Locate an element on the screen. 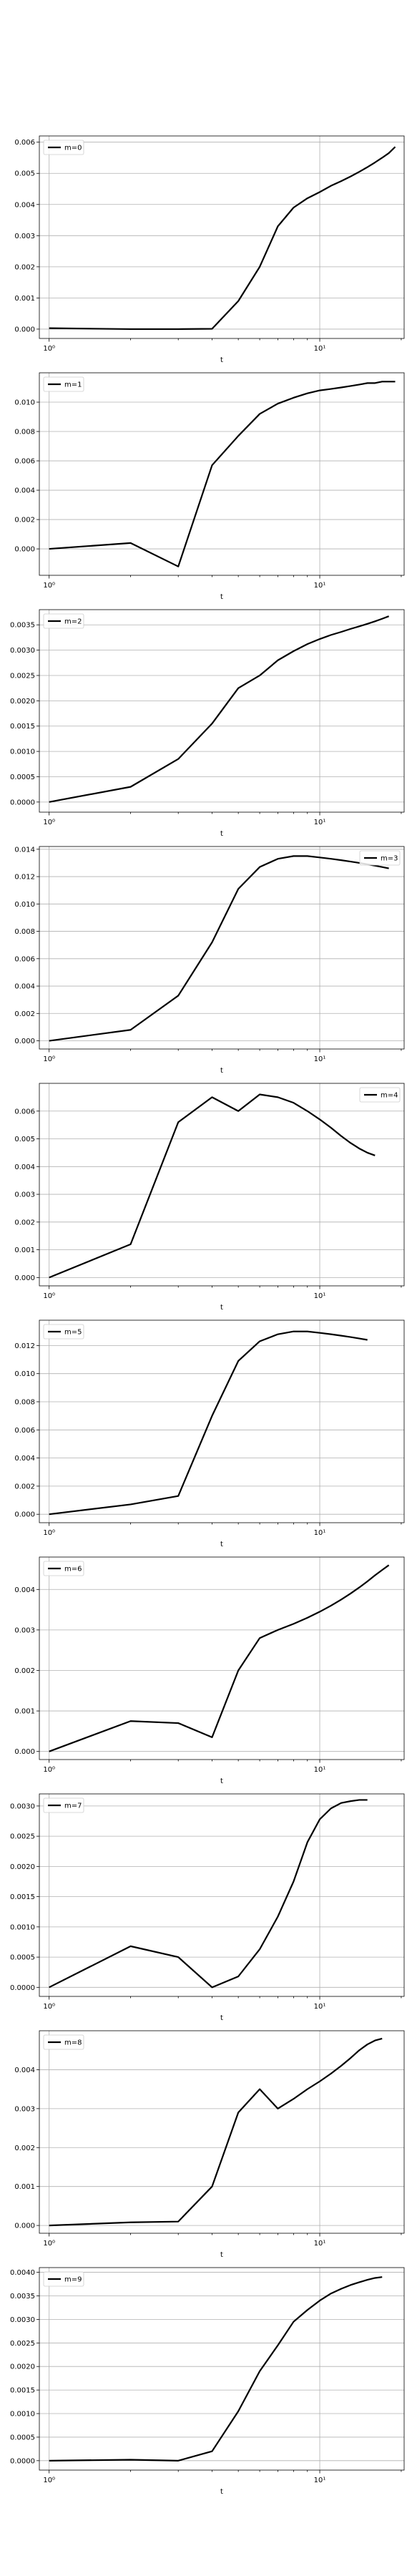 The image size is (412, 2576). y-tick-label: 0.0005 is located at coordinates (22, 2437).